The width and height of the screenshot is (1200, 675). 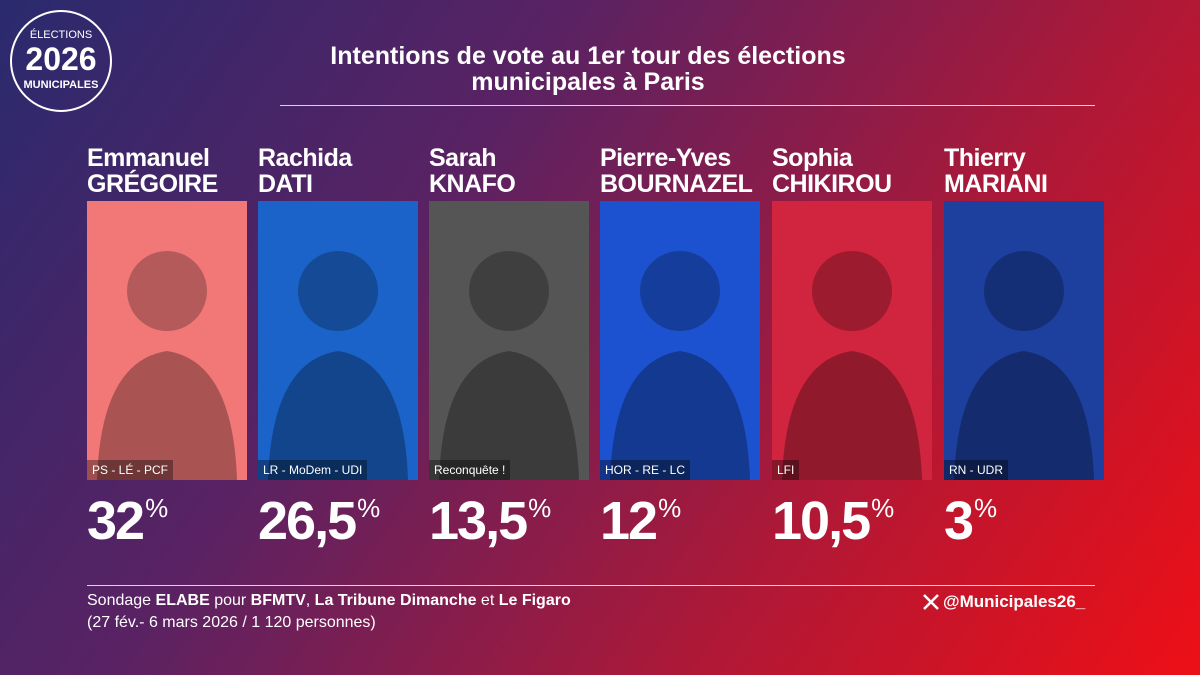 I want to click on handle: @Municipales26_, so click(x=1014, y=601).